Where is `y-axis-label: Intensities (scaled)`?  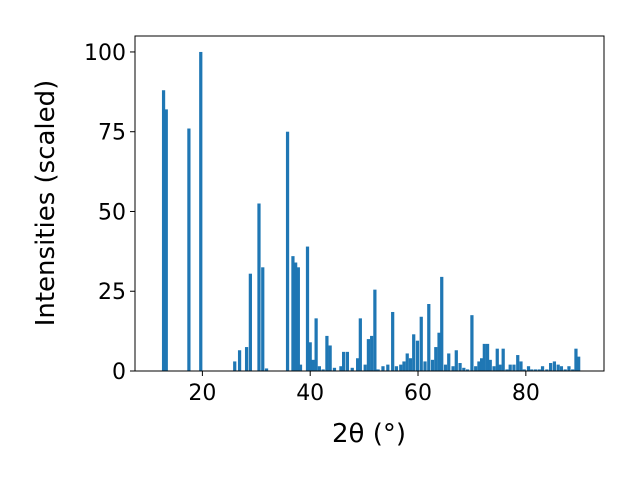 y-axis-label: Intensities (scaled) is located at coordinates (46, 203).